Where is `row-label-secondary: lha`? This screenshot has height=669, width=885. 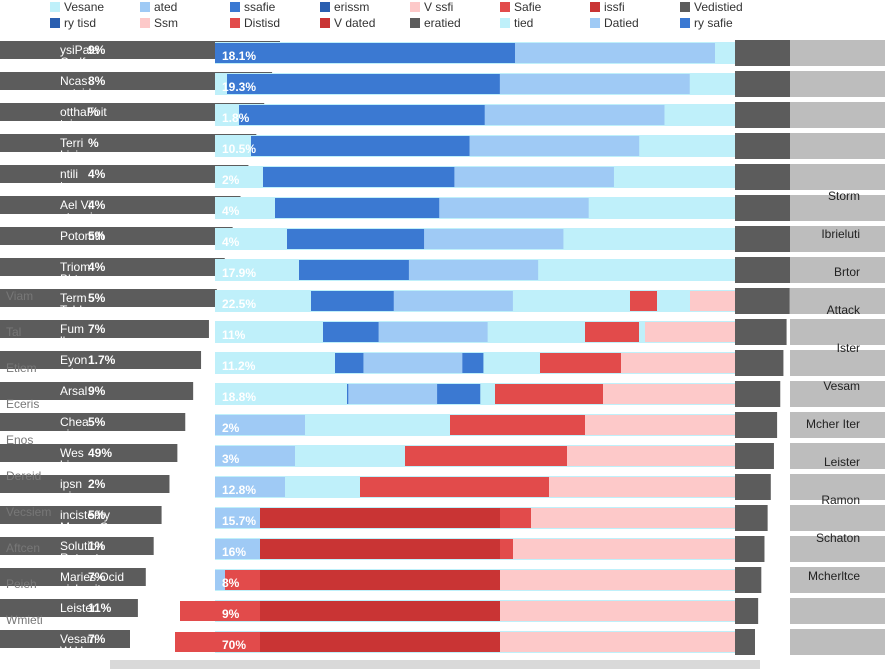
row-label-secondary: lha is located at coordinates (68, 341).